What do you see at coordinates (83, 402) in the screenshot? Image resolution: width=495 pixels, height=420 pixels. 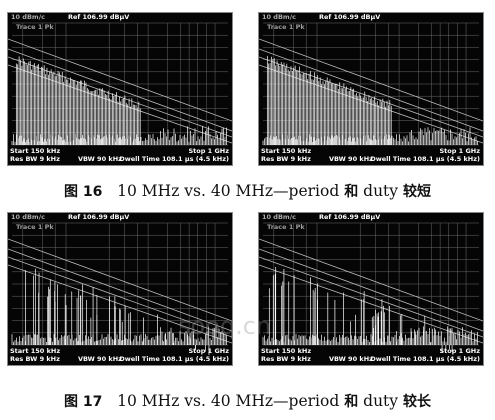 I see `figure-number: 图 17` at bounding box center [83, 402].